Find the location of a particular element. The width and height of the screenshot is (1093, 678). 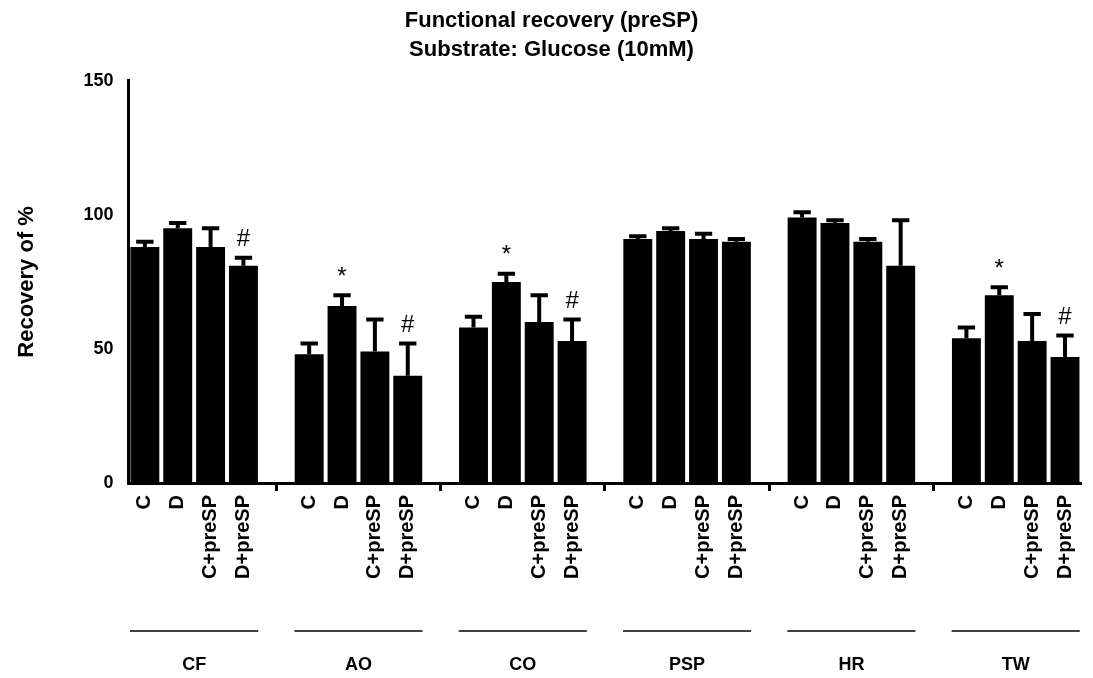

y-axis-title: Recovery of % is located at coordinates (26, 282).